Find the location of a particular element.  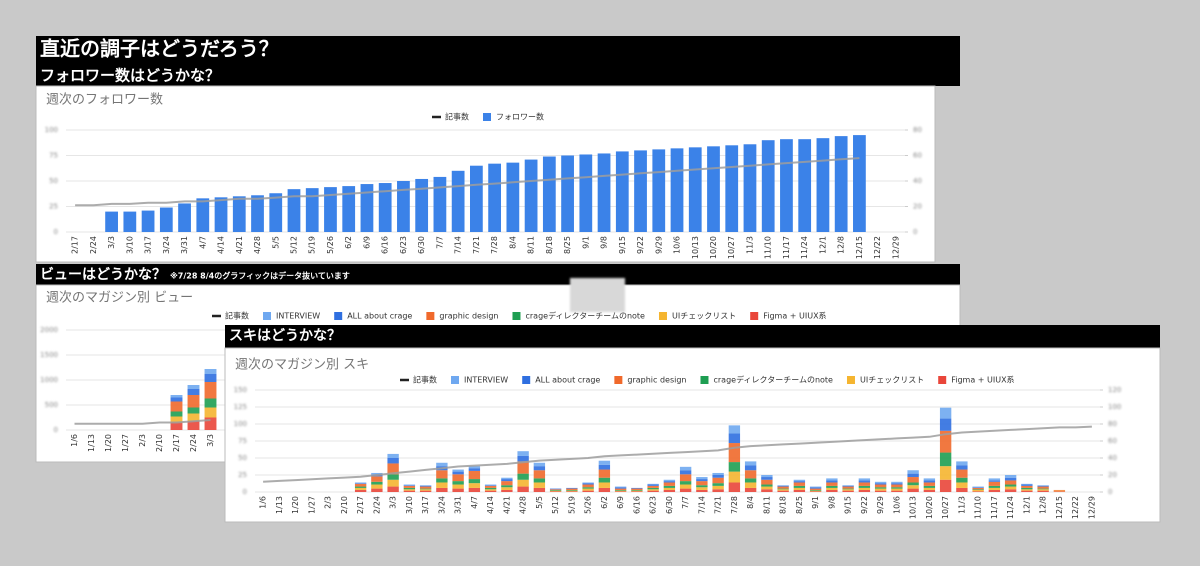

x-tick-label: 9/15 is located at coordinates (848, 505).